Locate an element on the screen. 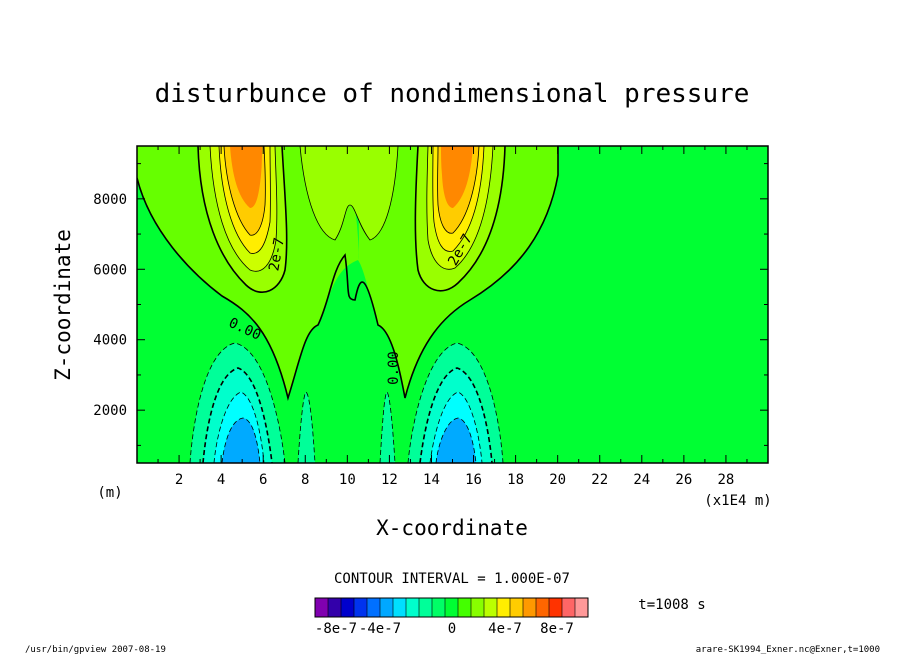 This screenshot has height=658, width=904. contour-label: 0.00 is located at coordinates (394, 368).